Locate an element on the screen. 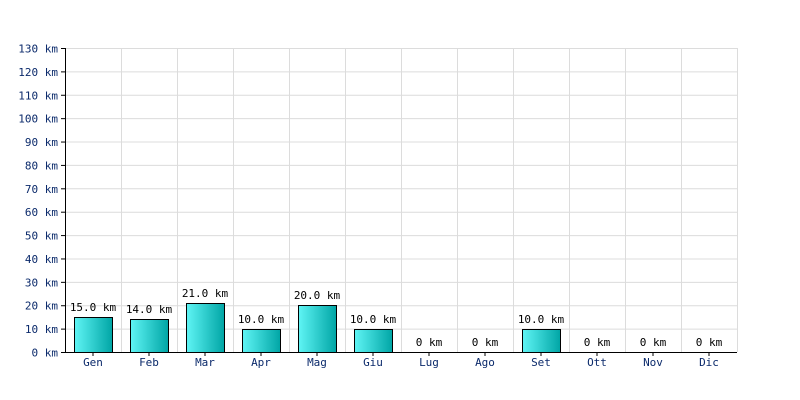 The width and height of the screenshot is (800, 400). data-label-mar: 21.0 km is located at coordinates (205, 293).